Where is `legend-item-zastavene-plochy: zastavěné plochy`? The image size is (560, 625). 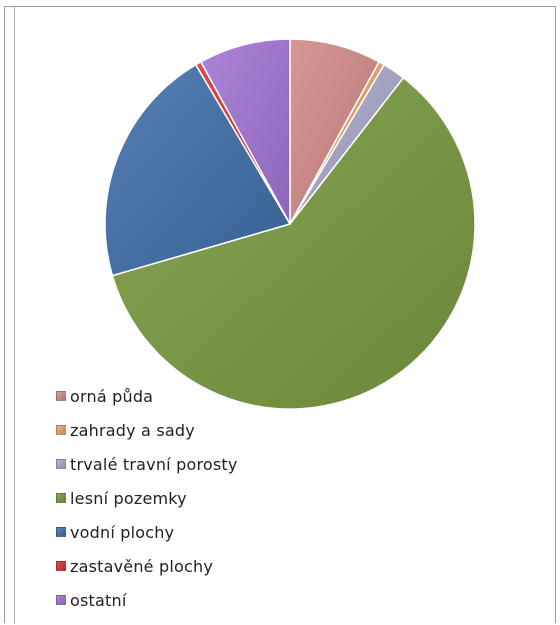 legend-item-zastavene-plochy: zastavěné plochy is located at coordinates (147, 566).